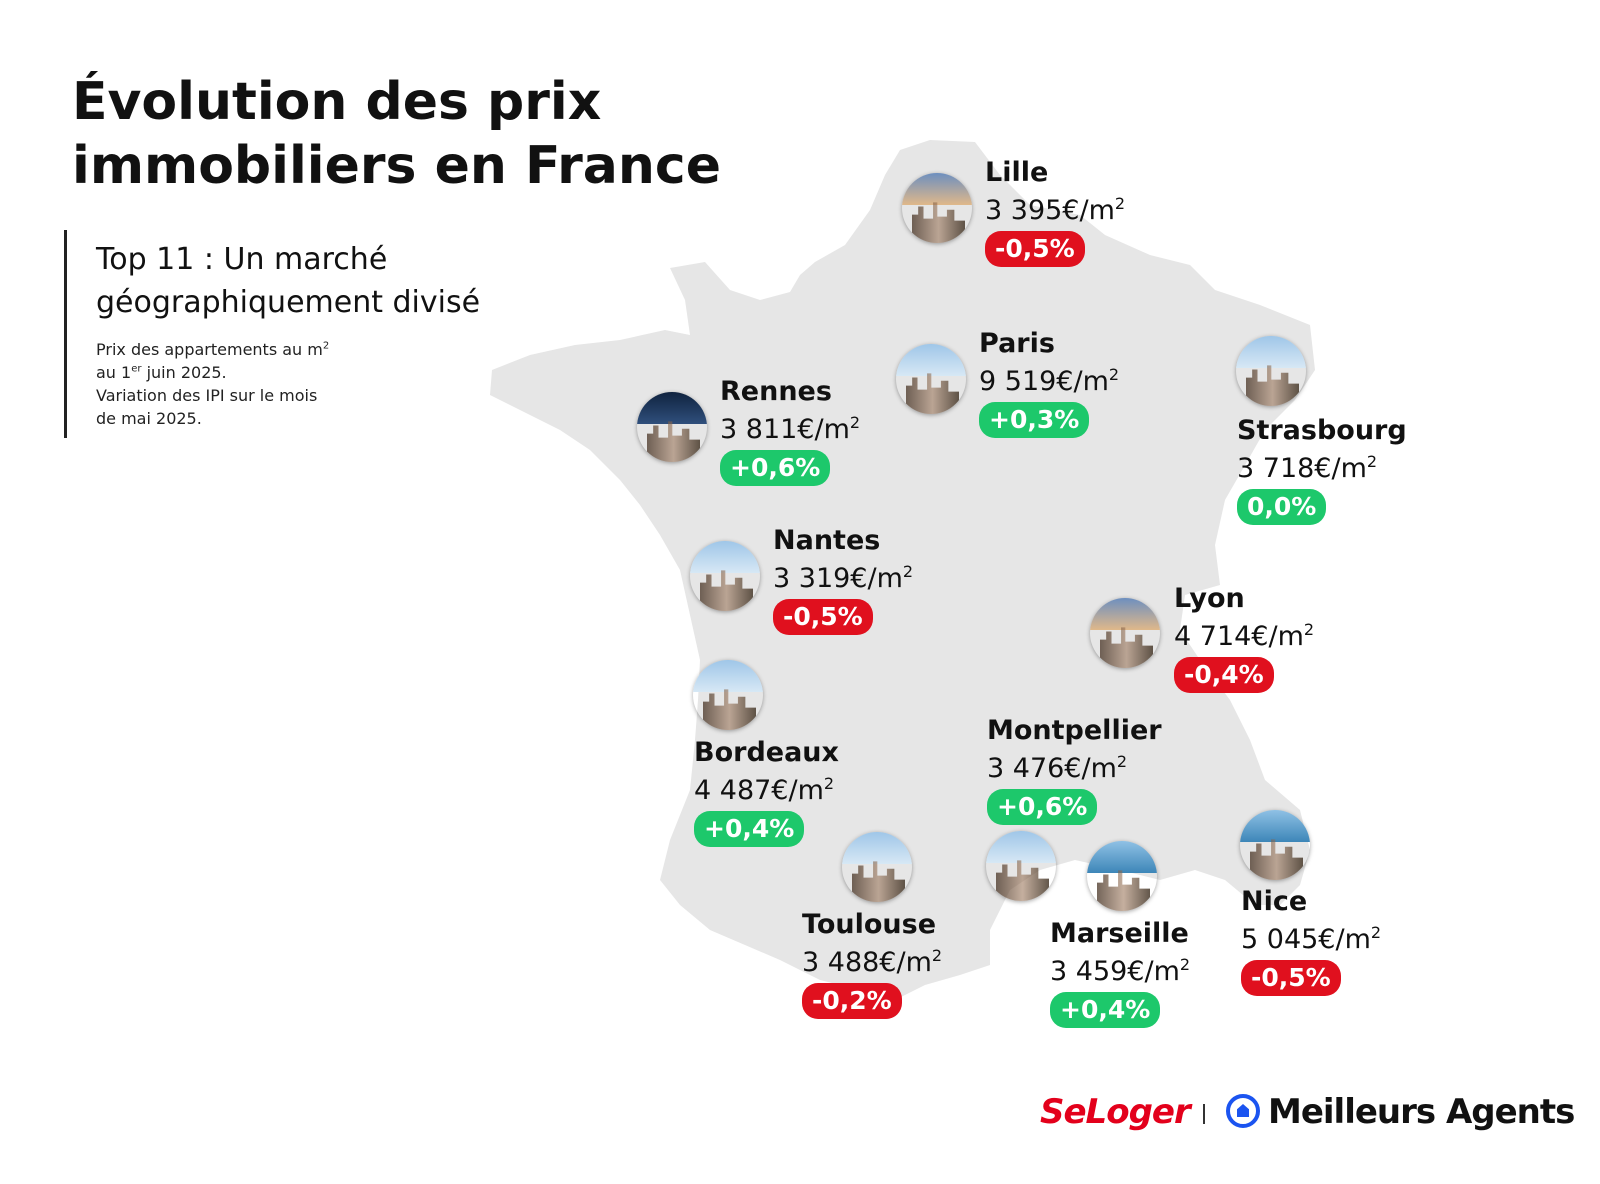 This screenshot has height=1184, width=1600. What do you see at coordinates (1017, 172) in the screenshot?
I see `city-name: Lille` at bounding box center [1017, 172].